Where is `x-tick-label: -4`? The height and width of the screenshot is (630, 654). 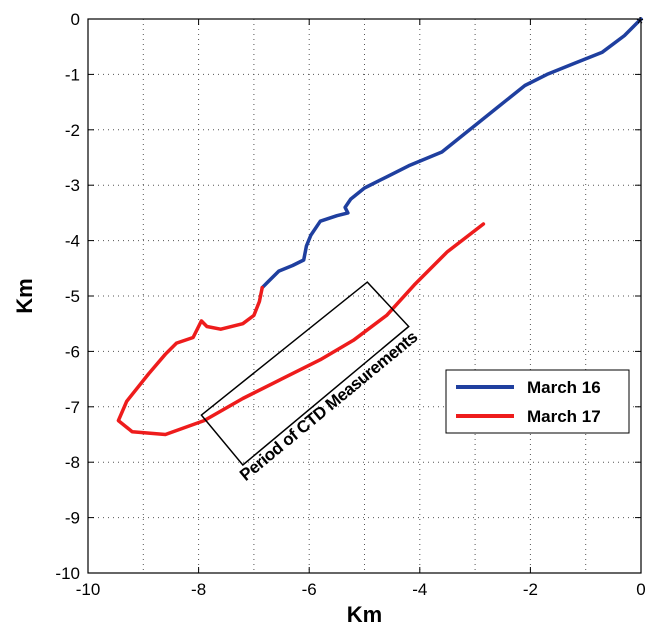 x-tick-label: -4 is located at coordinates (419, 589).